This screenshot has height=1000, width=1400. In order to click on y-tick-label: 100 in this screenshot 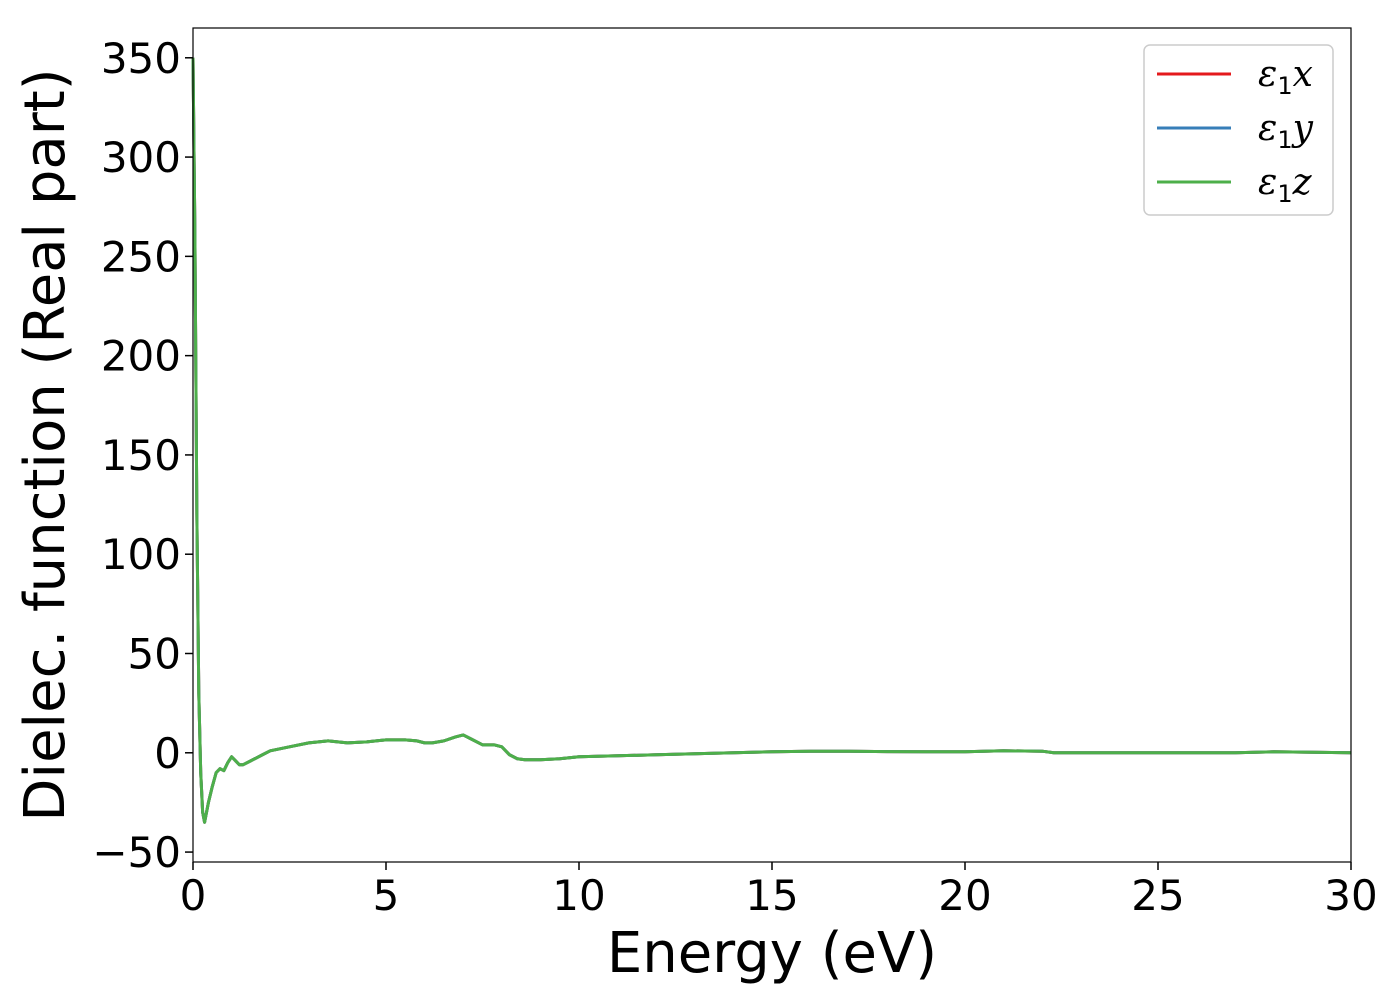, I will do `click(141, 554)`.